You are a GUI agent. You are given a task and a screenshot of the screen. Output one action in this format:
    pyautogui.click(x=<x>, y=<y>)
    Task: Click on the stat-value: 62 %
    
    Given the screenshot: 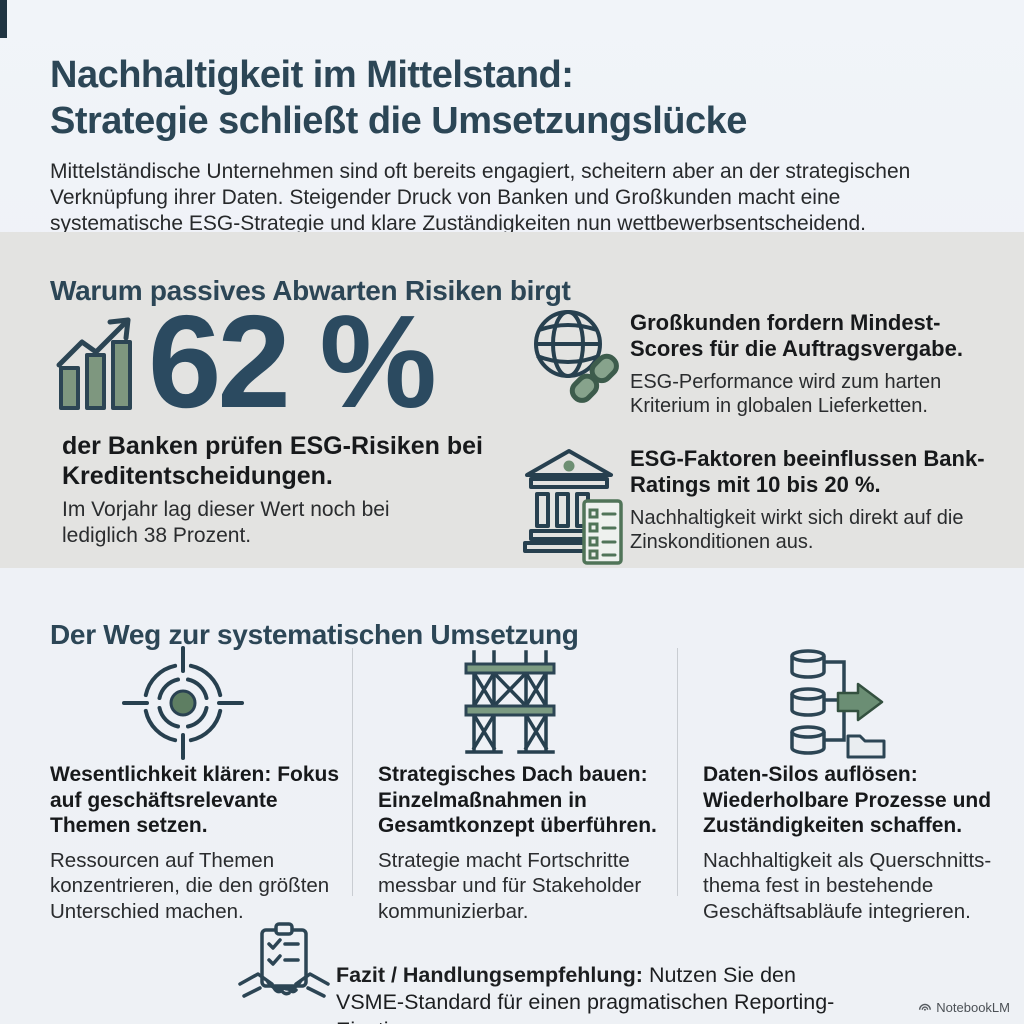 What is the action you would take?
    pyautogui.click(x=292, y=361)
    